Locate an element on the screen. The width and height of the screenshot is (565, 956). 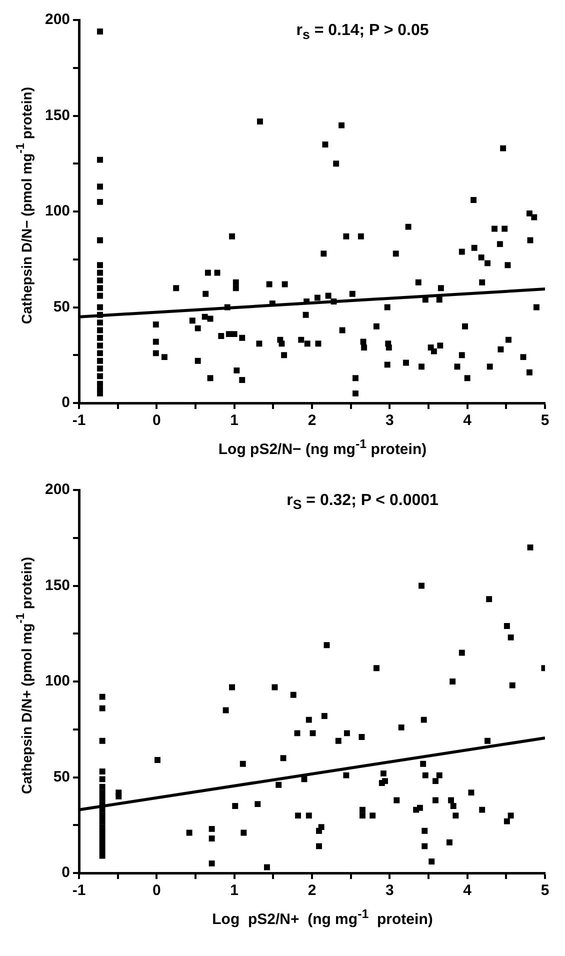
x-axis-title: Log pS2/N− (ng mg$^{-1}$ protein) is located at coordinates (322, 447).